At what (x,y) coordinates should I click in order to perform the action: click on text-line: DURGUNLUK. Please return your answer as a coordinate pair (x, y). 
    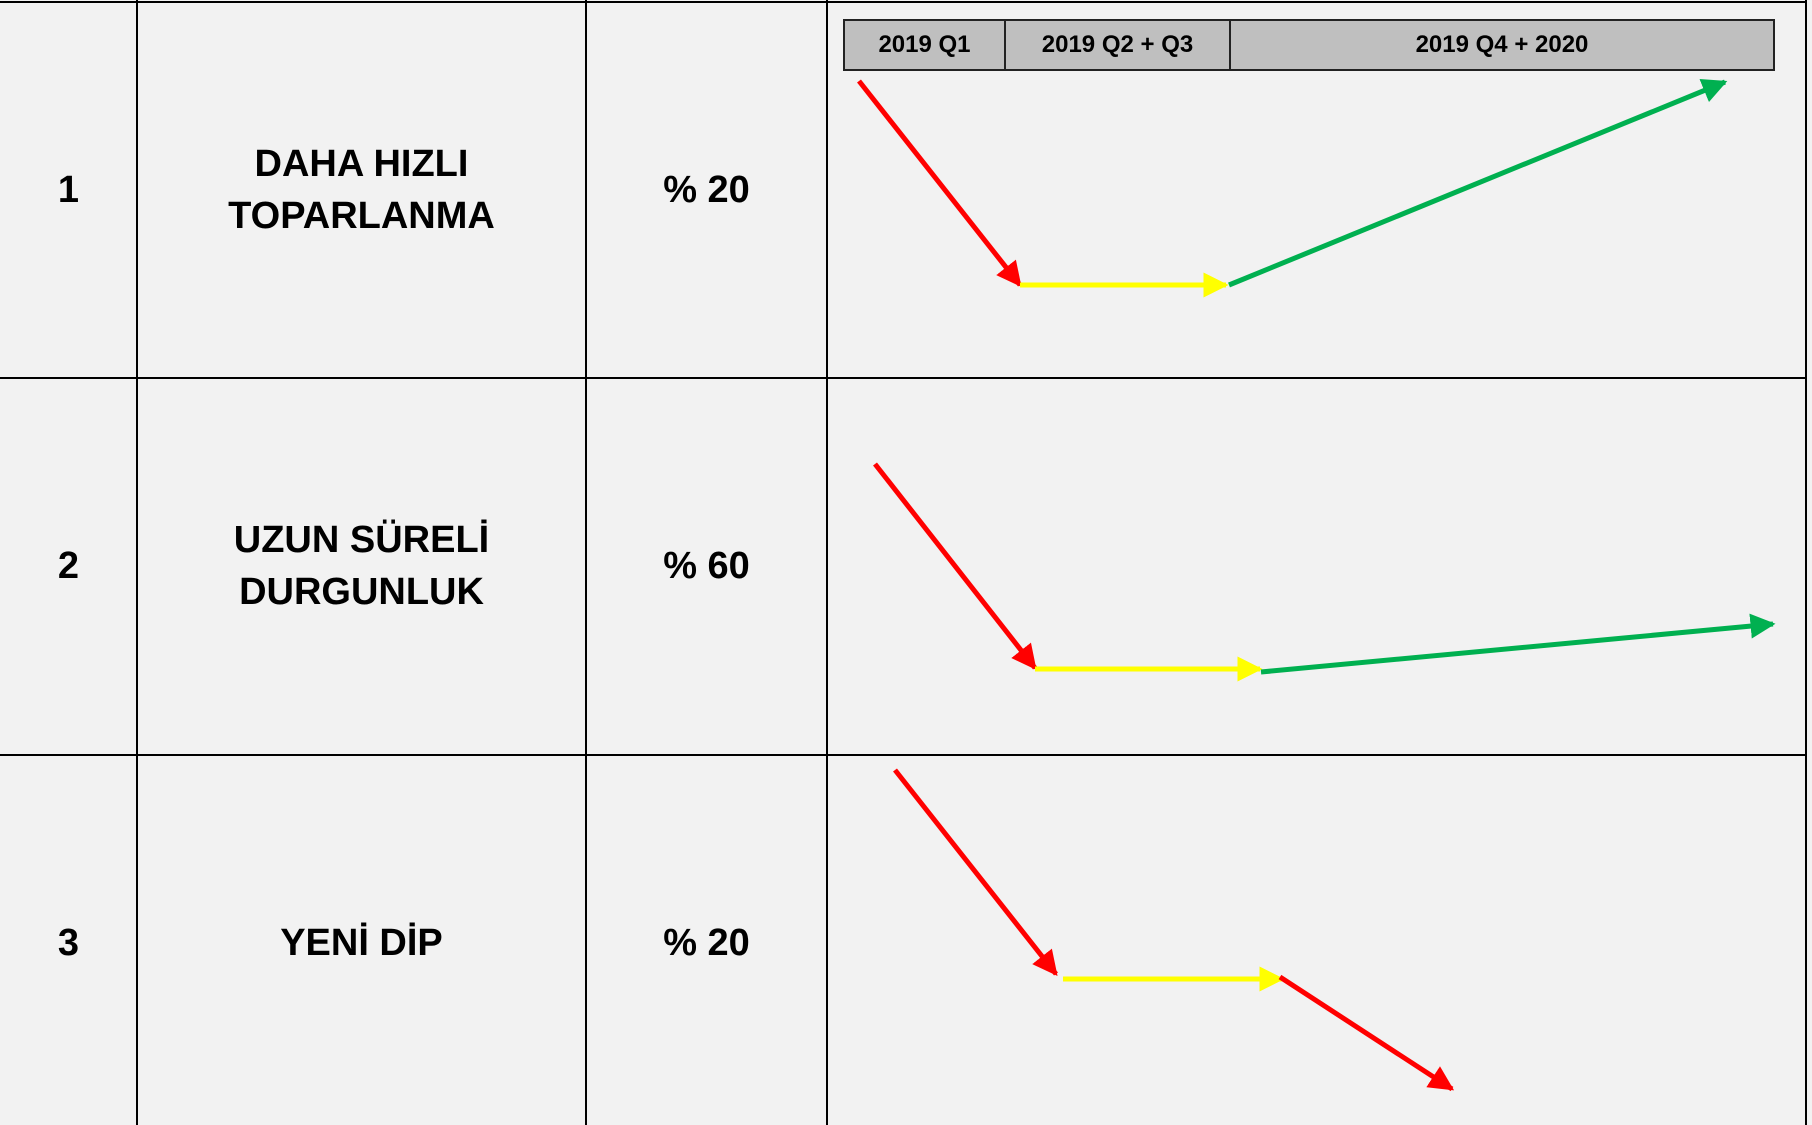
    Looking at the image, I should click on (361, 592).